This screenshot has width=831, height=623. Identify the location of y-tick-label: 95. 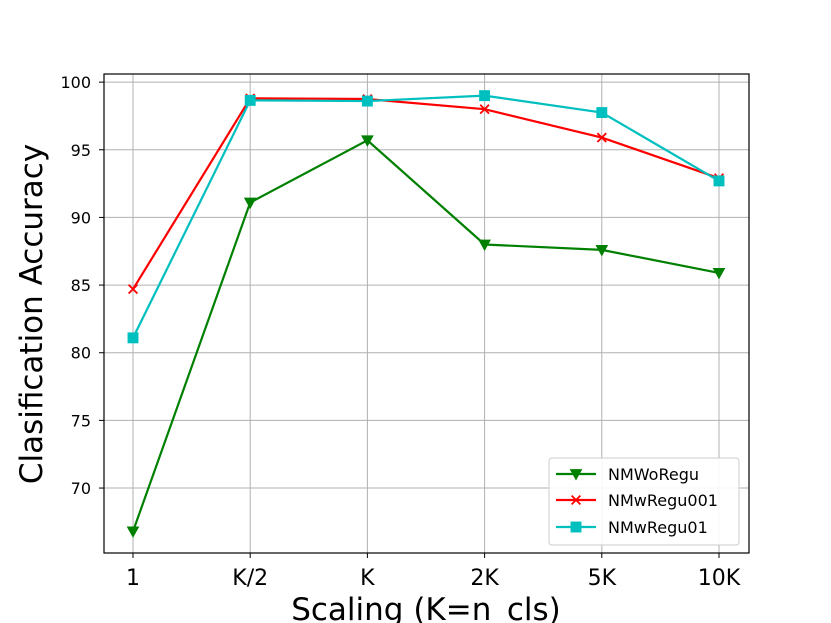
(81, 150).